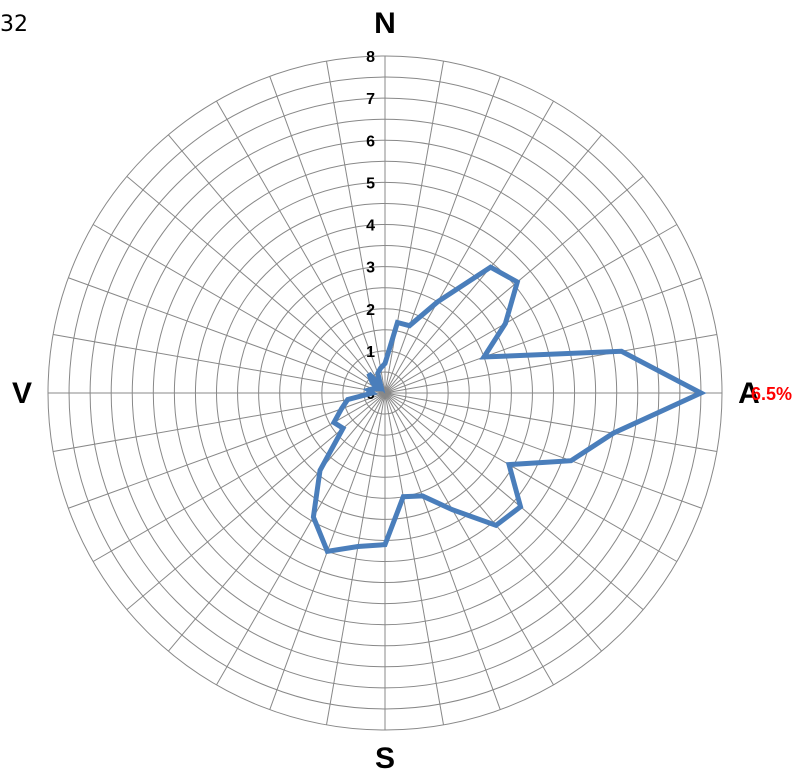  I want to click on ring-label: 8, so click(370, 57).